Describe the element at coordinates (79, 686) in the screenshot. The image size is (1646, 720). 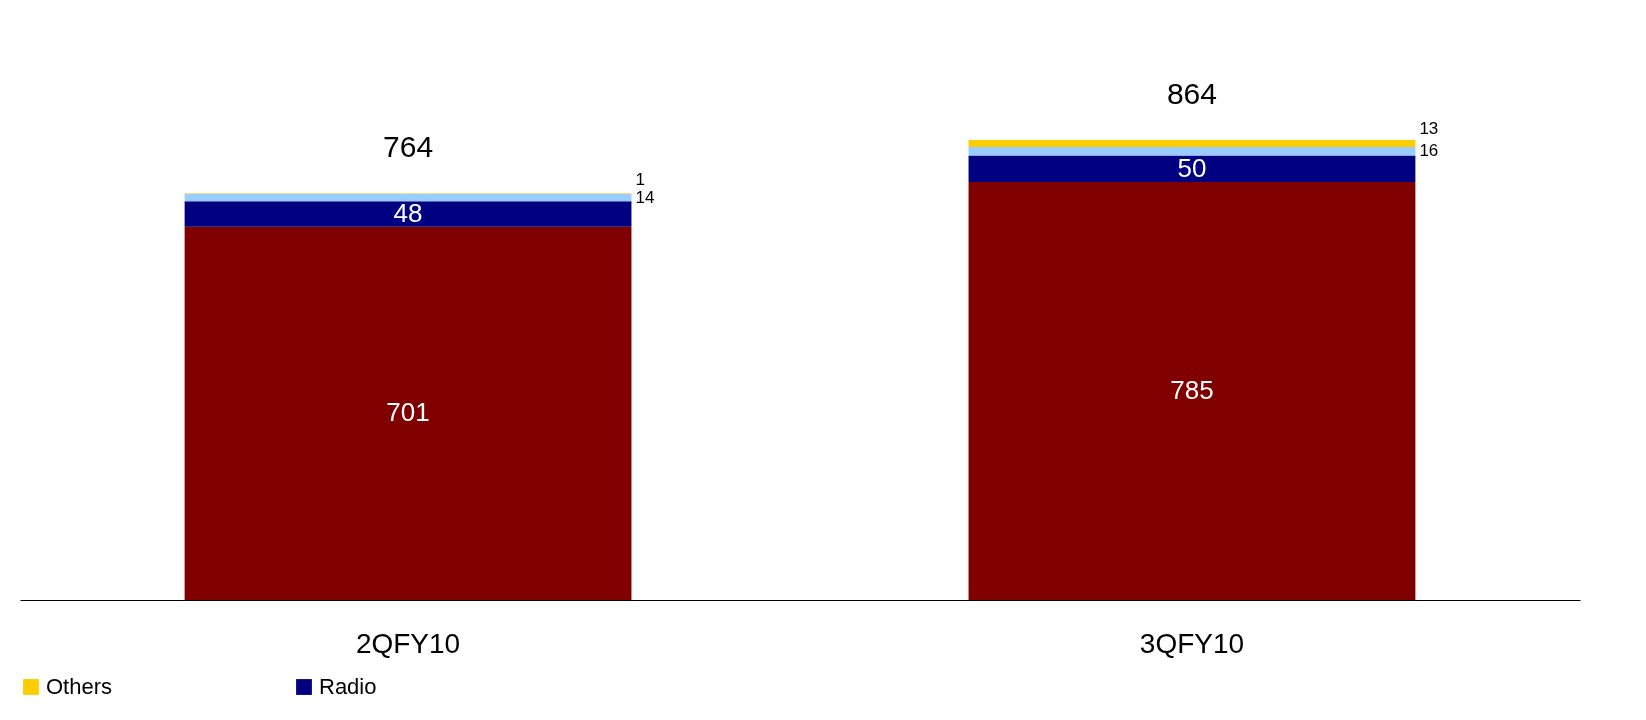
I see `legend-label: Others` at that location.